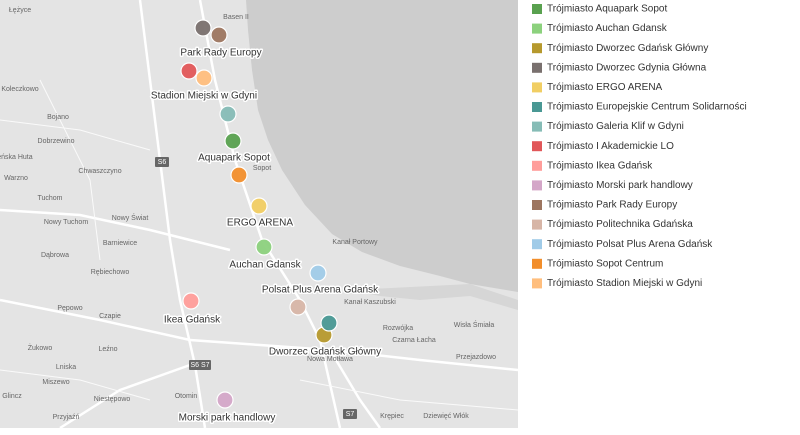 The width and height of the screenshot is (800, 435). I want to click on place-name: Basen II, so click(236, 17).